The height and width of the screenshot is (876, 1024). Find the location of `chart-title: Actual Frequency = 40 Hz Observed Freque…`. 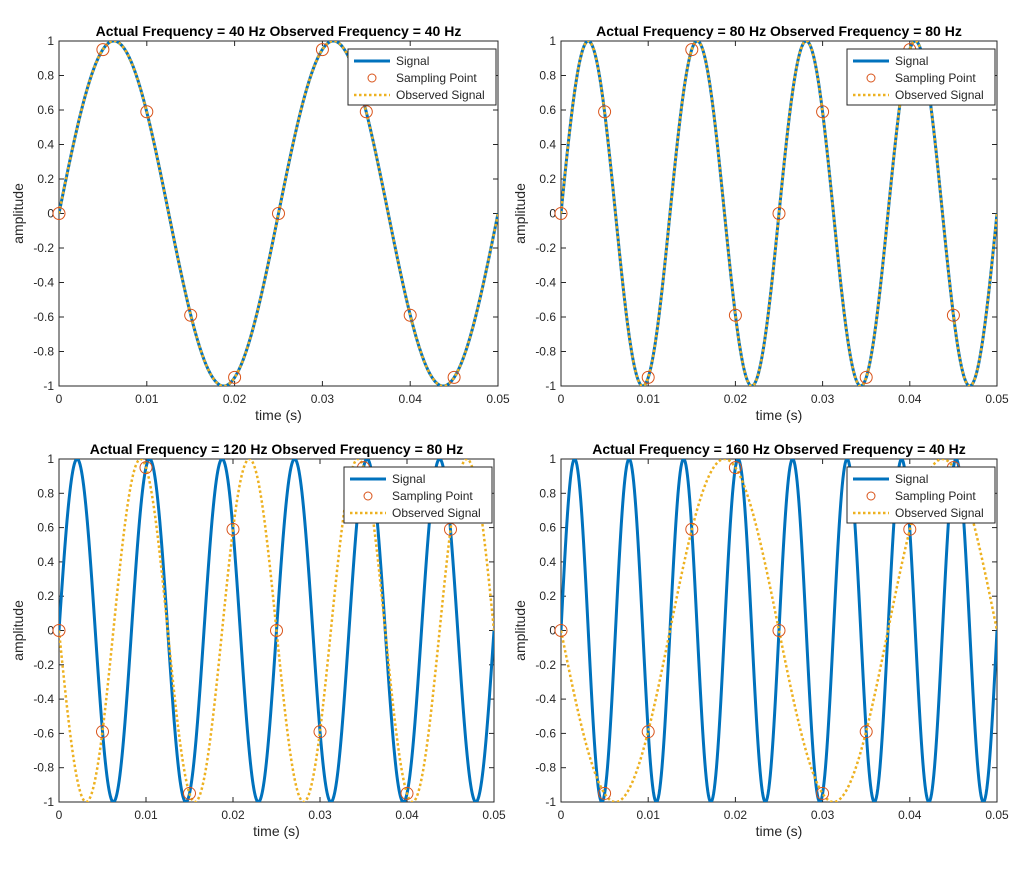

chart-title: Actual Frequency = 40 Hz Observed Freque… is located at coordinates (279, 31).